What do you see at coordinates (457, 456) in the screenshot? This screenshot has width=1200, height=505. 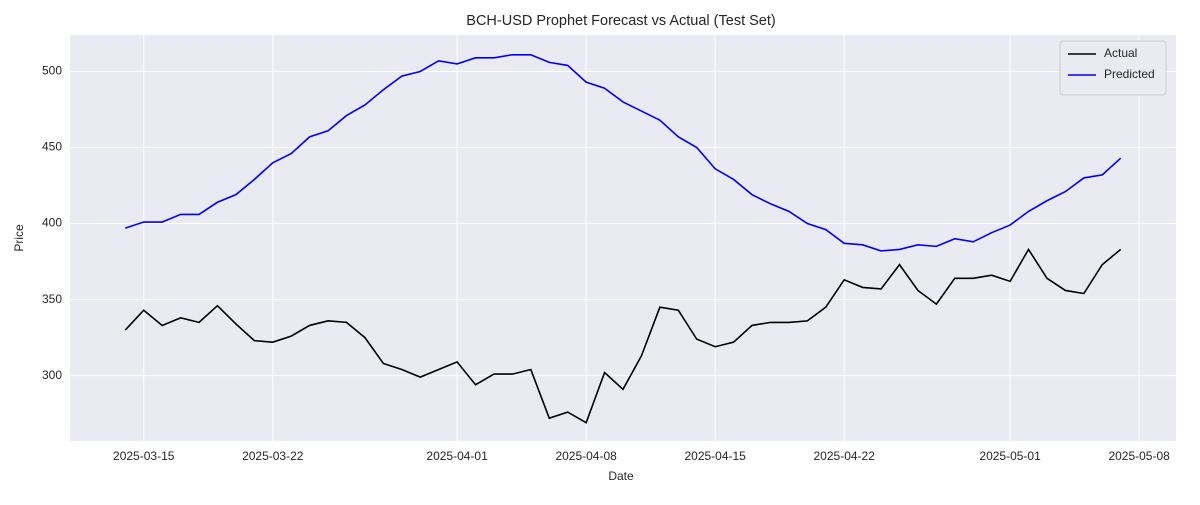 I see `x-tick-label: 2025-04-01` at bounding box center [457, 456].